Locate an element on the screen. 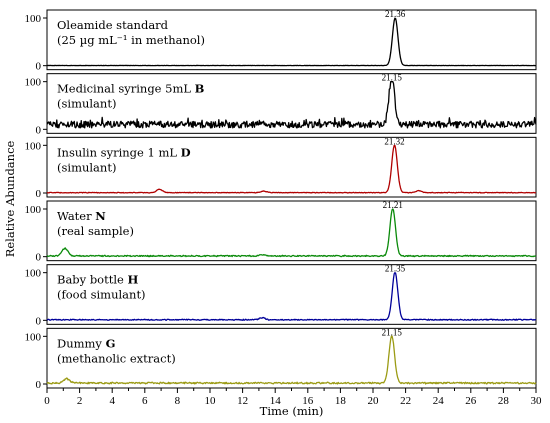  series-label-line1: Dummy G is located at coordinates (86, 343).